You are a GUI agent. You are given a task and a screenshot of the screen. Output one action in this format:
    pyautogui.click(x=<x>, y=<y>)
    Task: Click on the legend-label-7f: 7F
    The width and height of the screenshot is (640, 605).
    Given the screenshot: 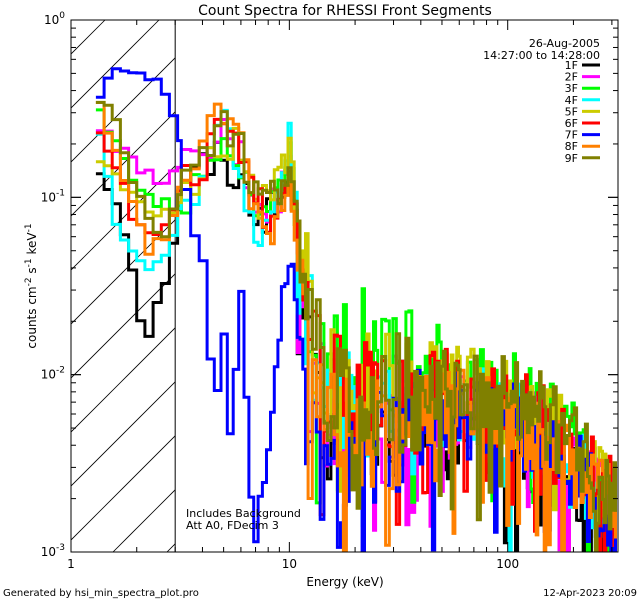 What is the action you would take?
    pyautogui.click(x=571, y=135)
    